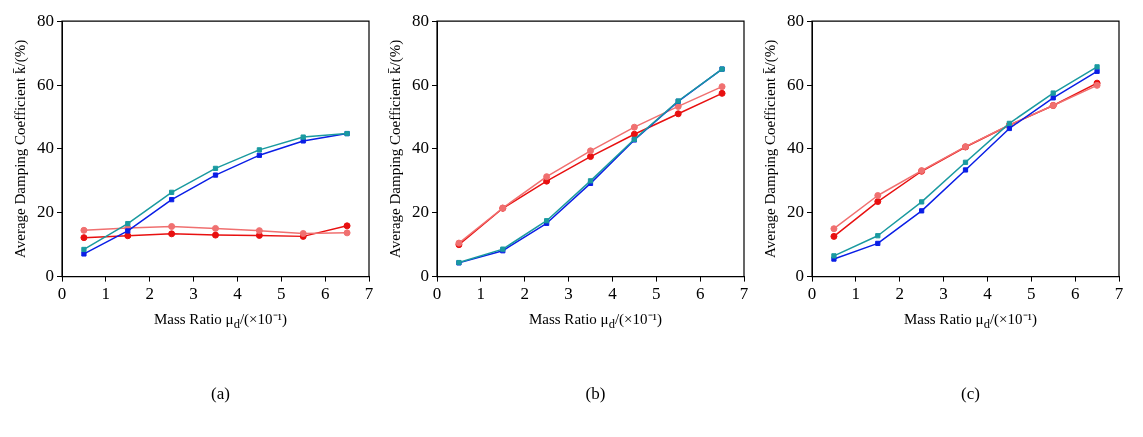 The width and height of the screenshot is (1143, 437). I want to click on text: (b), so click(595, 394).